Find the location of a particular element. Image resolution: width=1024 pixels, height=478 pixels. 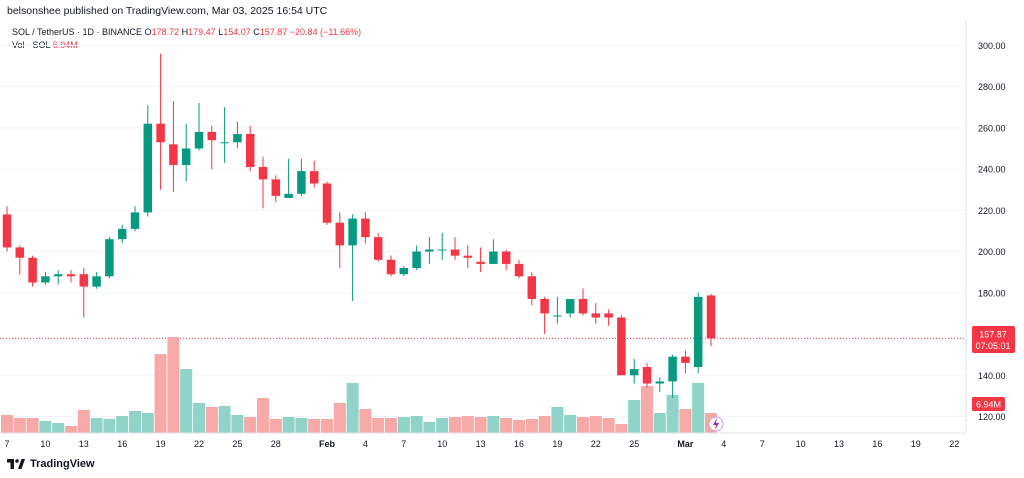

high-label: H is located at coordinates (185, 32).